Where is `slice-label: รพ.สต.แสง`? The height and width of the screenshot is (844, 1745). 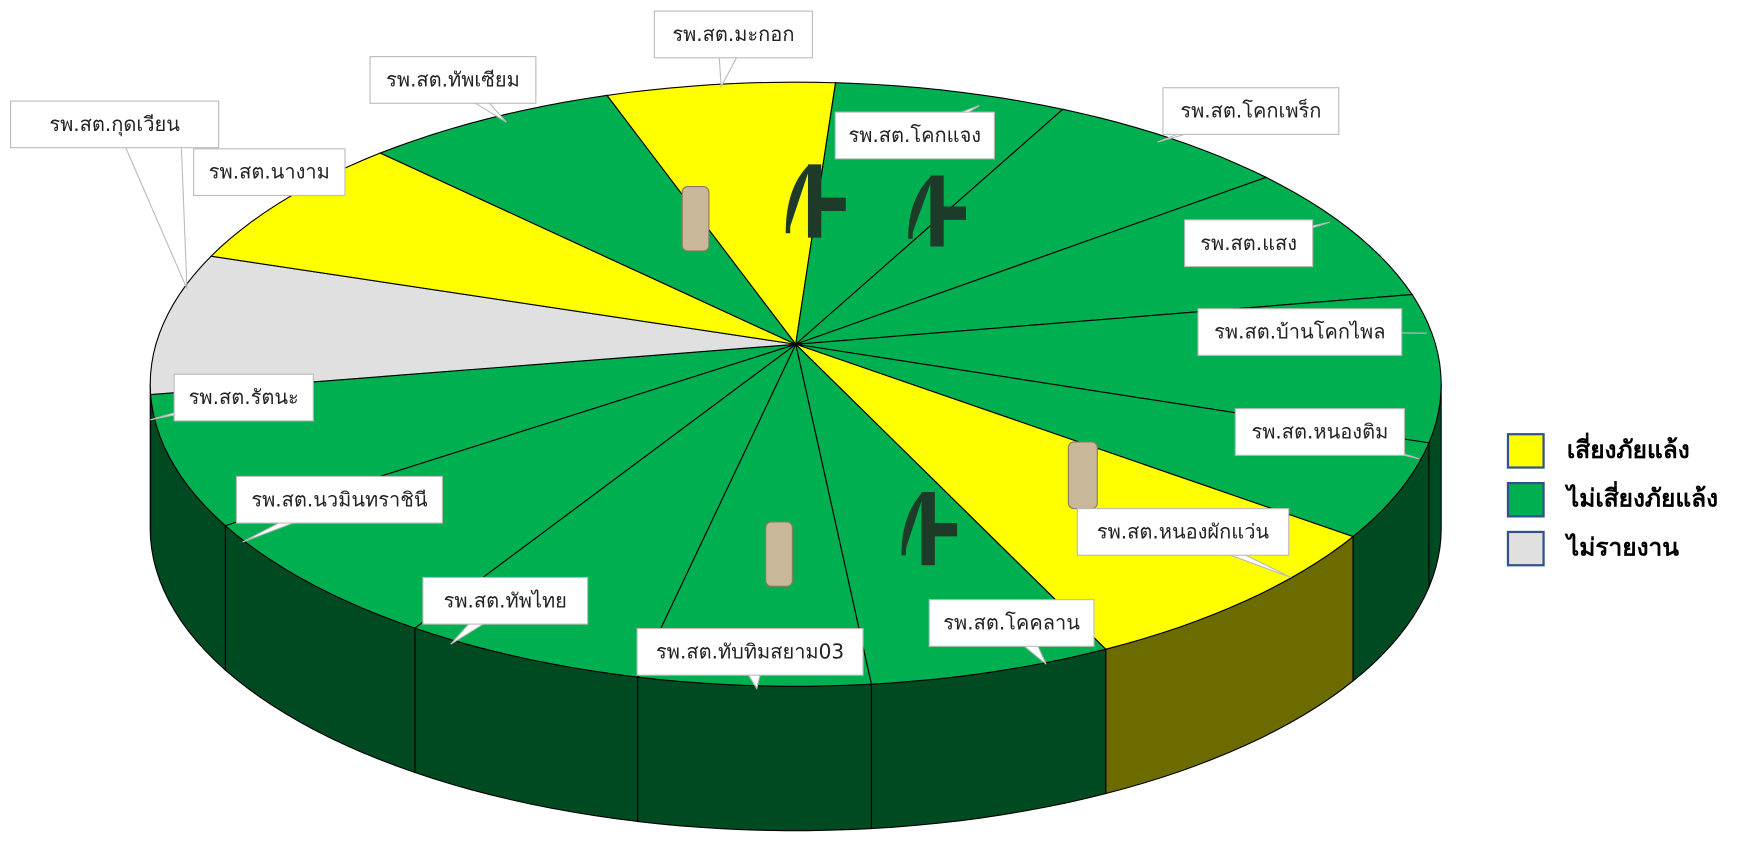
slice-label: รพ.สต.แสง is located at coordinates (1248, 243).